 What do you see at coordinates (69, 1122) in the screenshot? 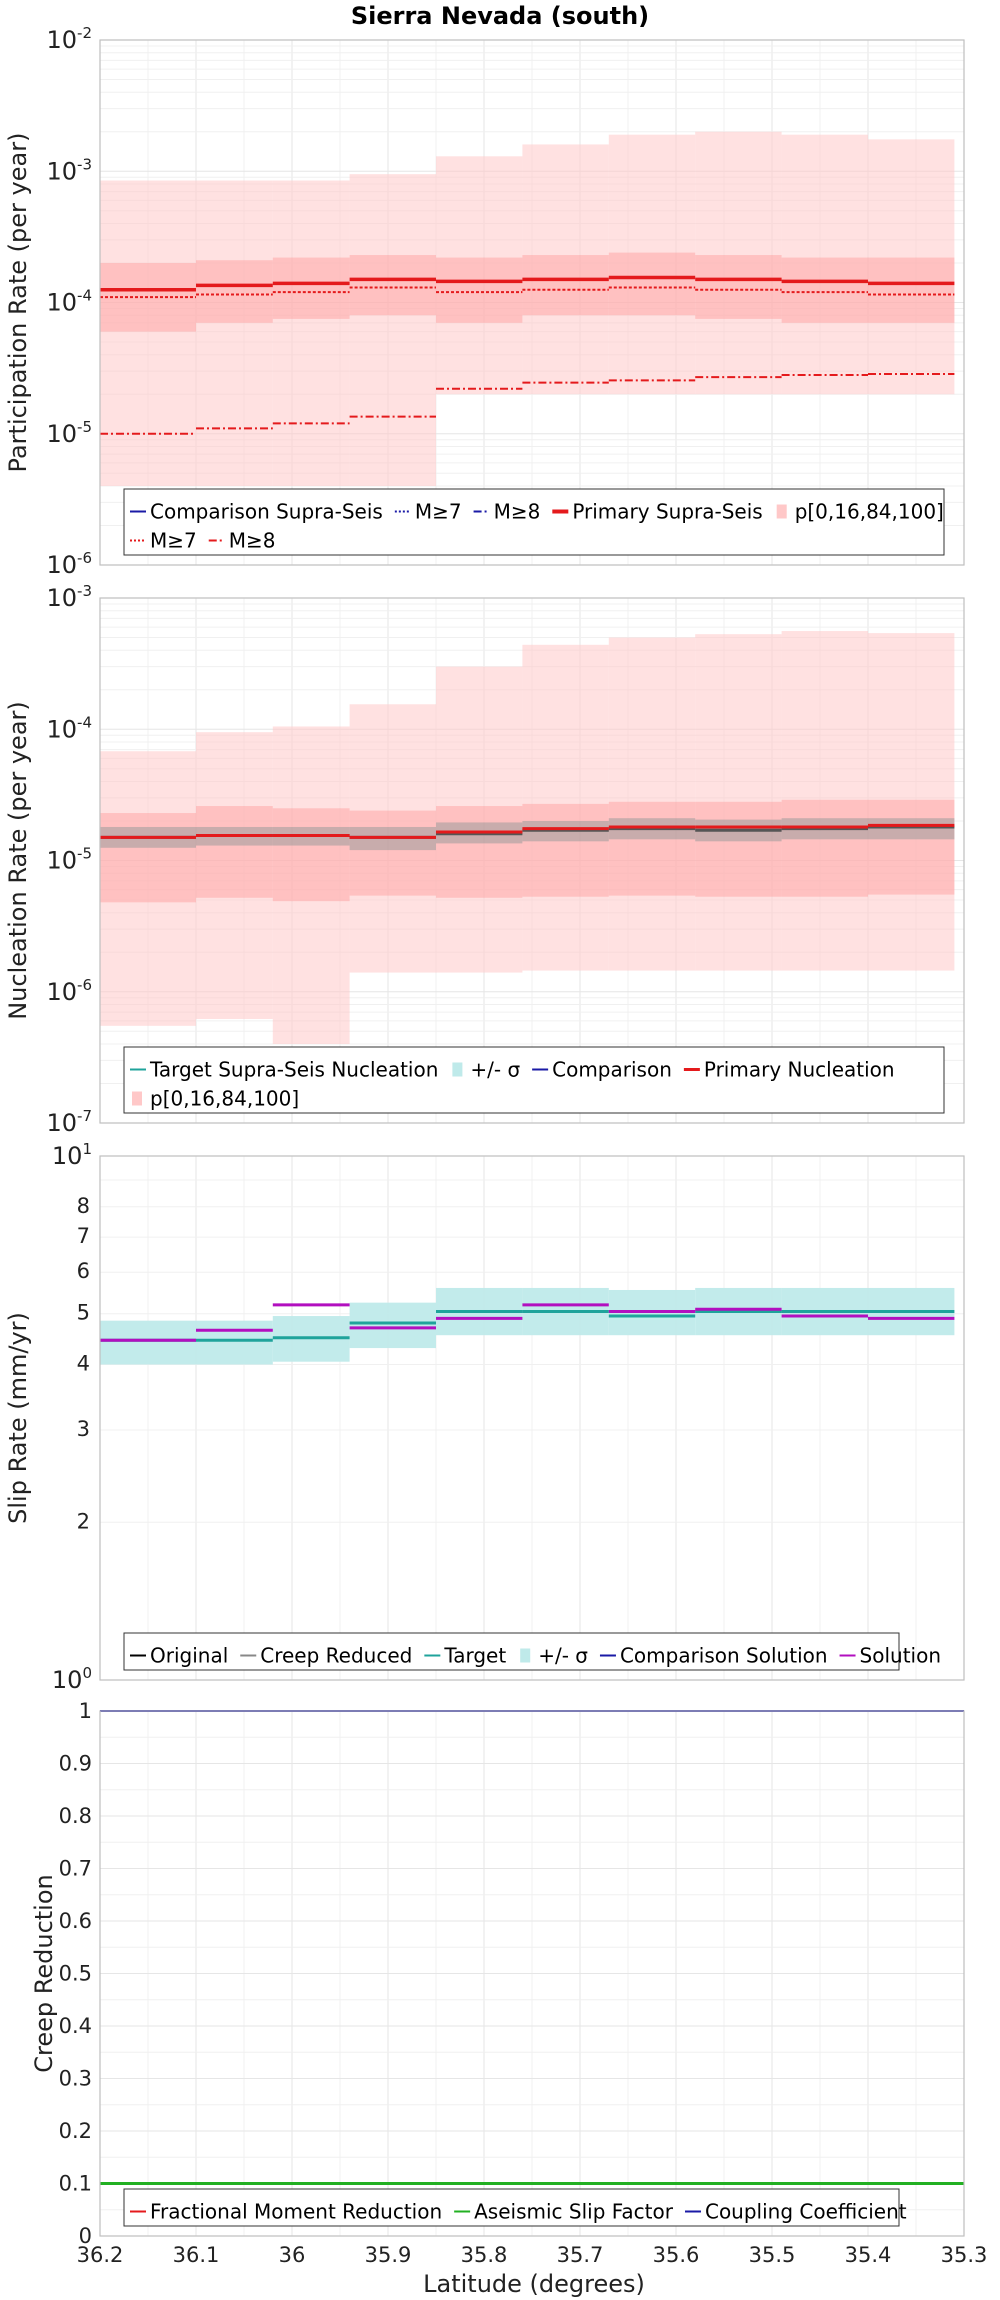
I see `y-tick-label: 10⁻⁷` at bounding box center [69, 1122].